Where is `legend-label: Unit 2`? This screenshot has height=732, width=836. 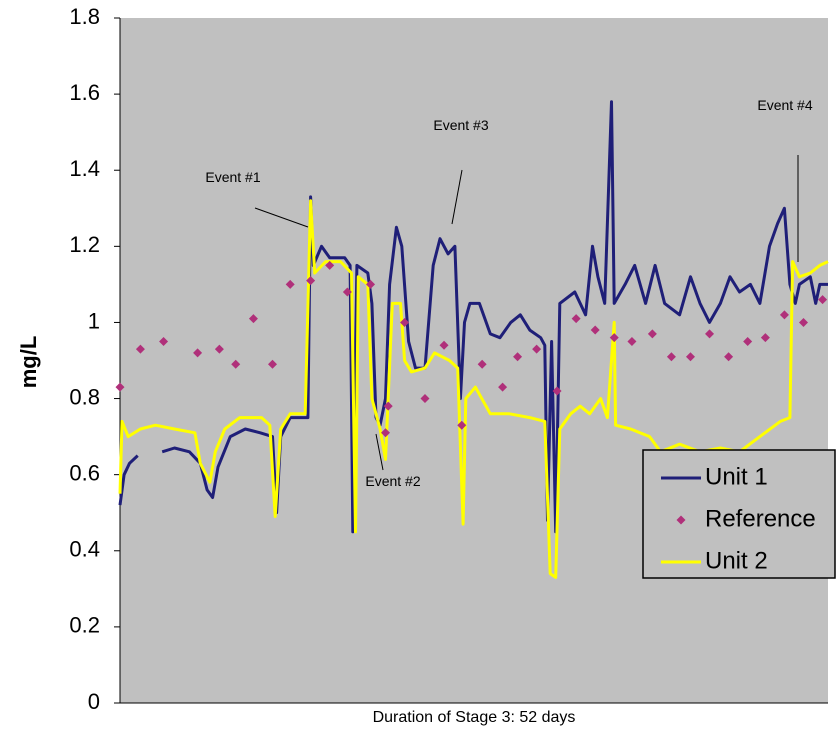
legend-label: Unit 2 is located at coordinates (736, 560).